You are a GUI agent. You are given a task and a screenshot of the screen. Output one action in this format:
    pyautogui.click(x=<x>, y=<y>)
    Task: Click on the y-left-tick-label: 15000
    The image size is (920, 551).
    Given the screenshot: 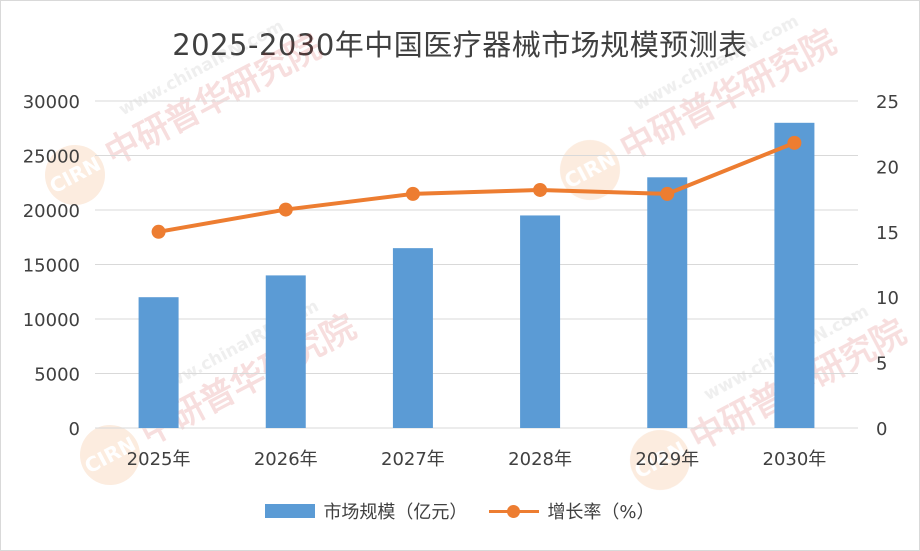 What is the action you would take?
    pyautogui.click(x=51, y=266)
    